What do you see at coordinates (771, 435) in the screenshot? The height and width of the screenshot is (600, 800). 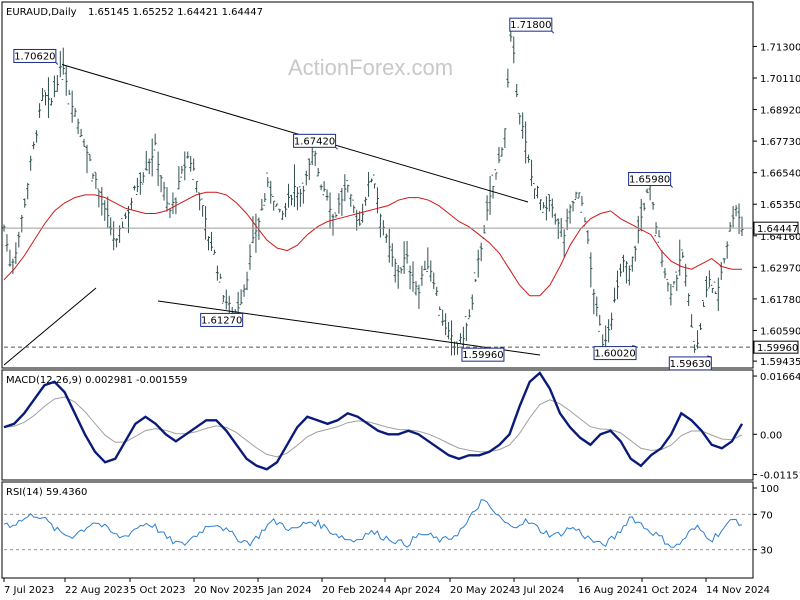 I see `macd-y-tick-label: 0.00` at bounding box center [771, 435].